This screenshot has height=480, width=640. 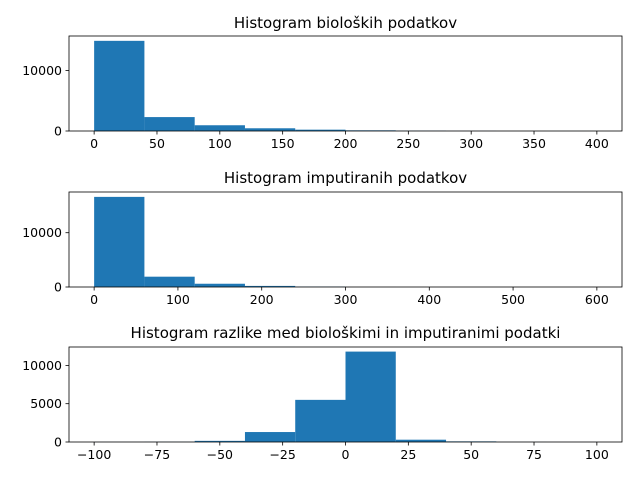 What do you see at coordinates (408, 454) in the screenshot?
I see `x-tick-label: 25` at bounding box center [408, 454].